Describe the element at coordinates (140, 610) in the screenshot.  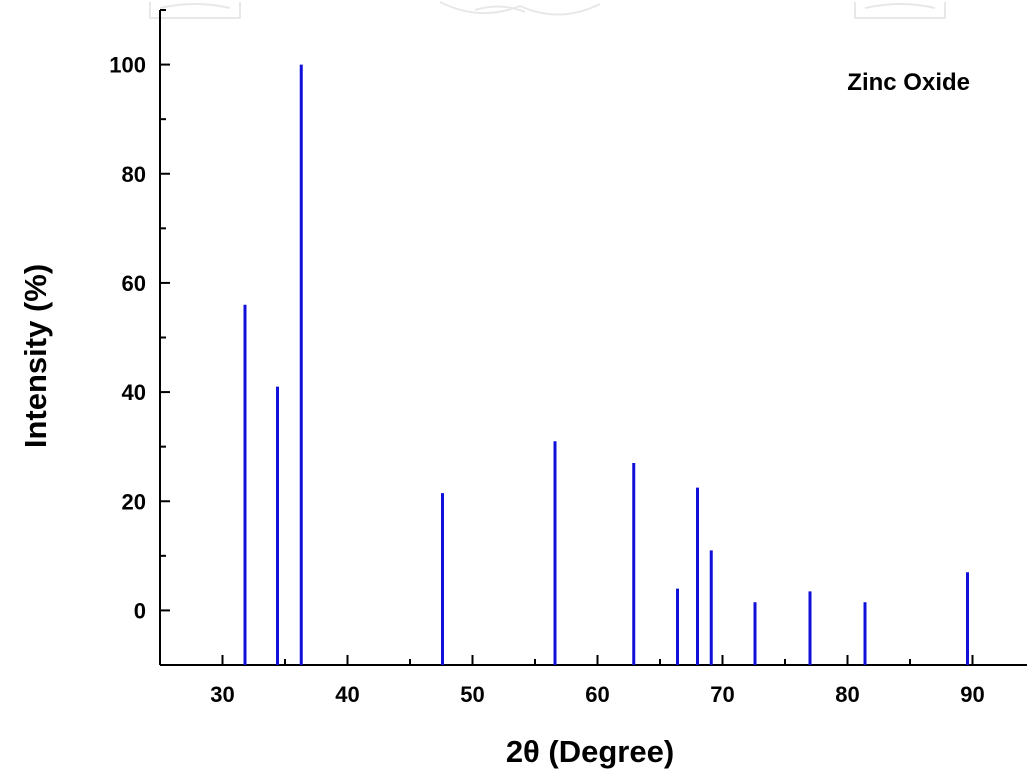
I see `y-tick-label: 0` at that location.